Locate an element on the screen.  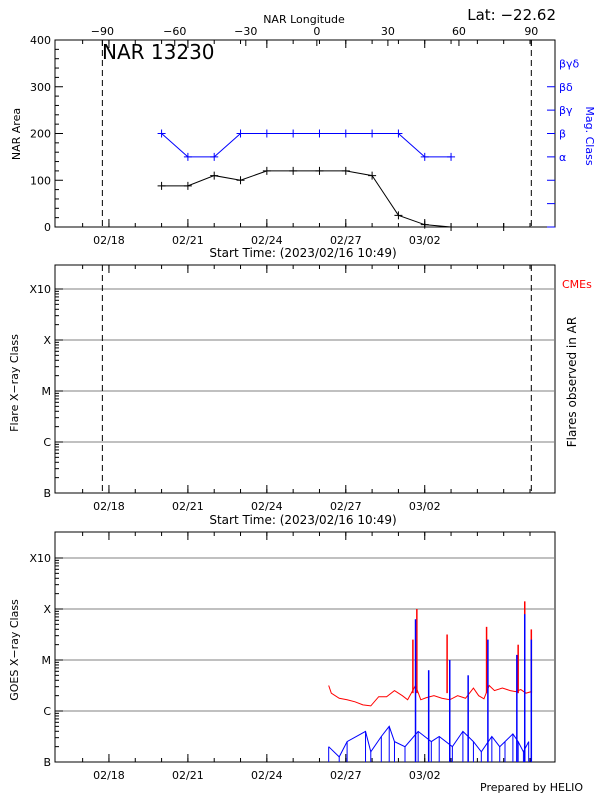
footer-credit: Prepared by HELIO is located at coordinates (531, 787).